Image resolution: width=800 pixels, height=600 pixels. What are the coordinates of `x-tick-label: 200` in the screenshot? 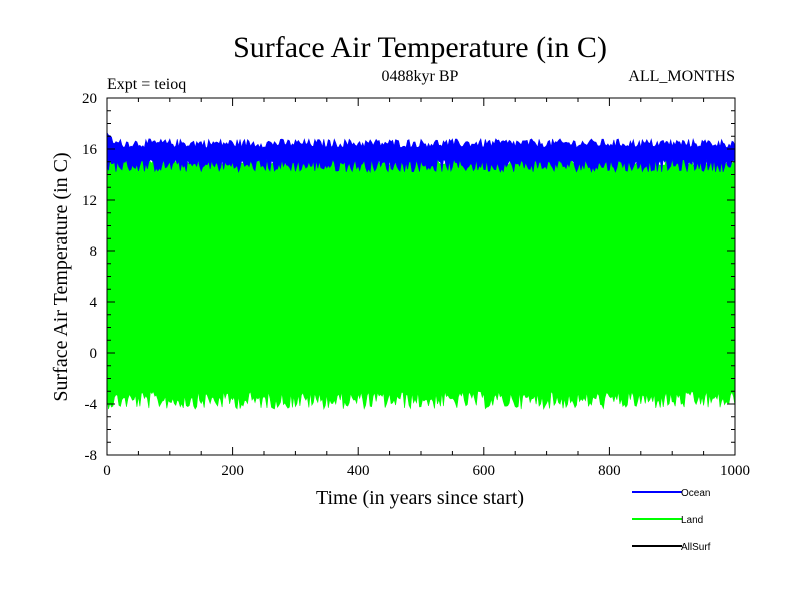 It's located at (232, 471).